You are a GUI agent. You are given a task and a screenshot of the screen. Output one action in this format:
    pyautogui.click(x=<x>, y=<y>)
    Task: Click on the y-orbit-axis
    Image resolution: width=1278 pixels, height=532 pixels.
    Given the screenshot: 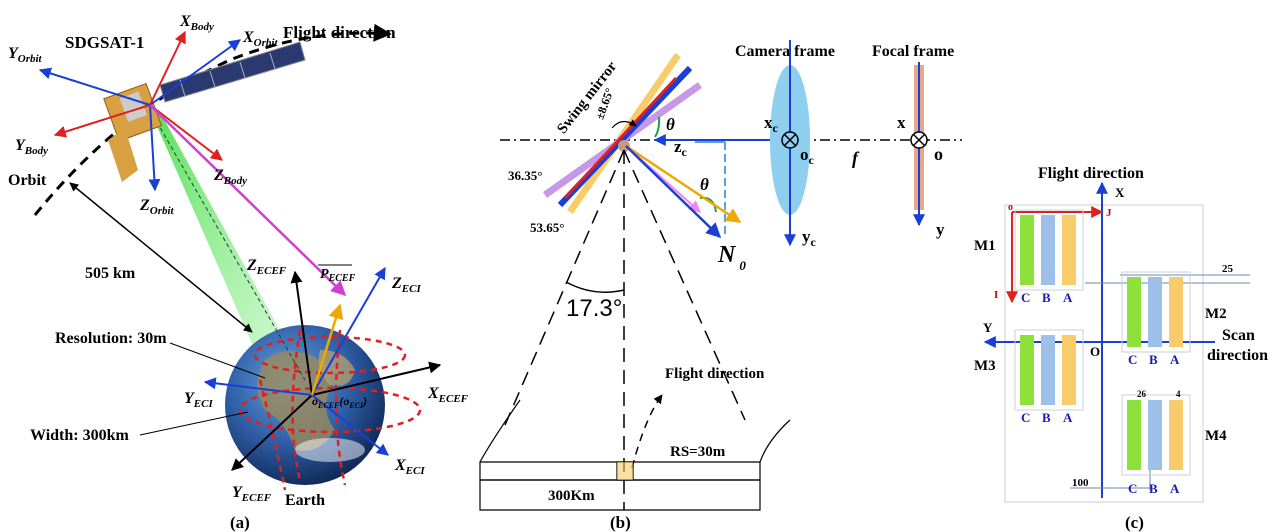 What is the action you would take?
    pyautogui.click(x=94, y=86)
    